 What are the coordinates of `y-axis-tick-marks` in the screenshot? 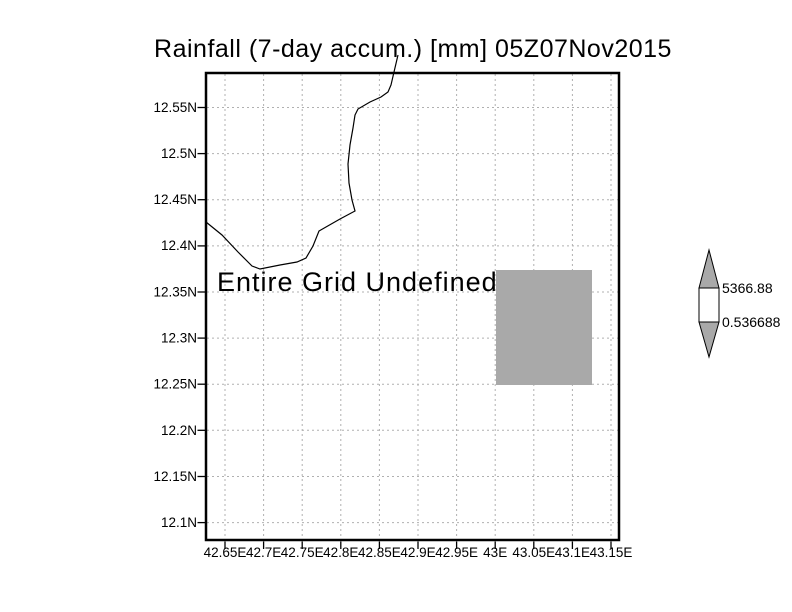 It's located at (201, 315).